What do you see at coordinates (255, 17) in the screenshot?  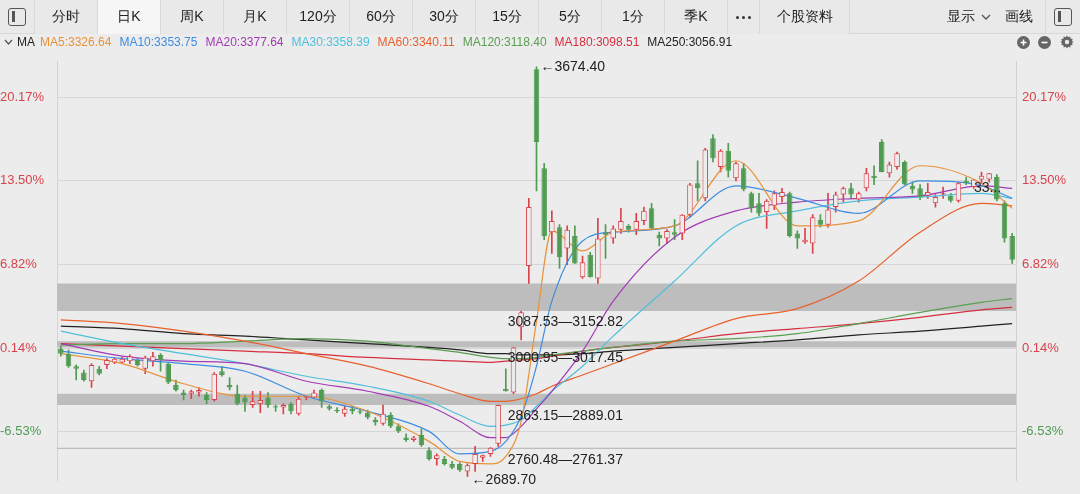 I see `text: 月K` at bounding box center [255, 17].